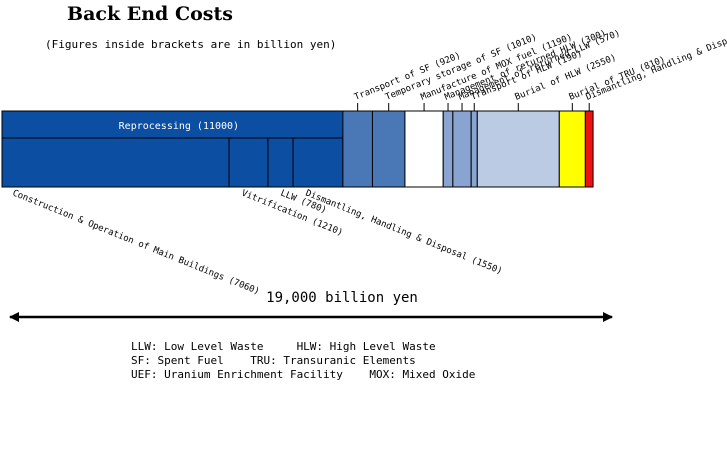  What do you see at coordinates (589, 149) in the screenshot?
I see `bar-dismantling-handling-disposal-of-uef` at bounding box center [589, 149].